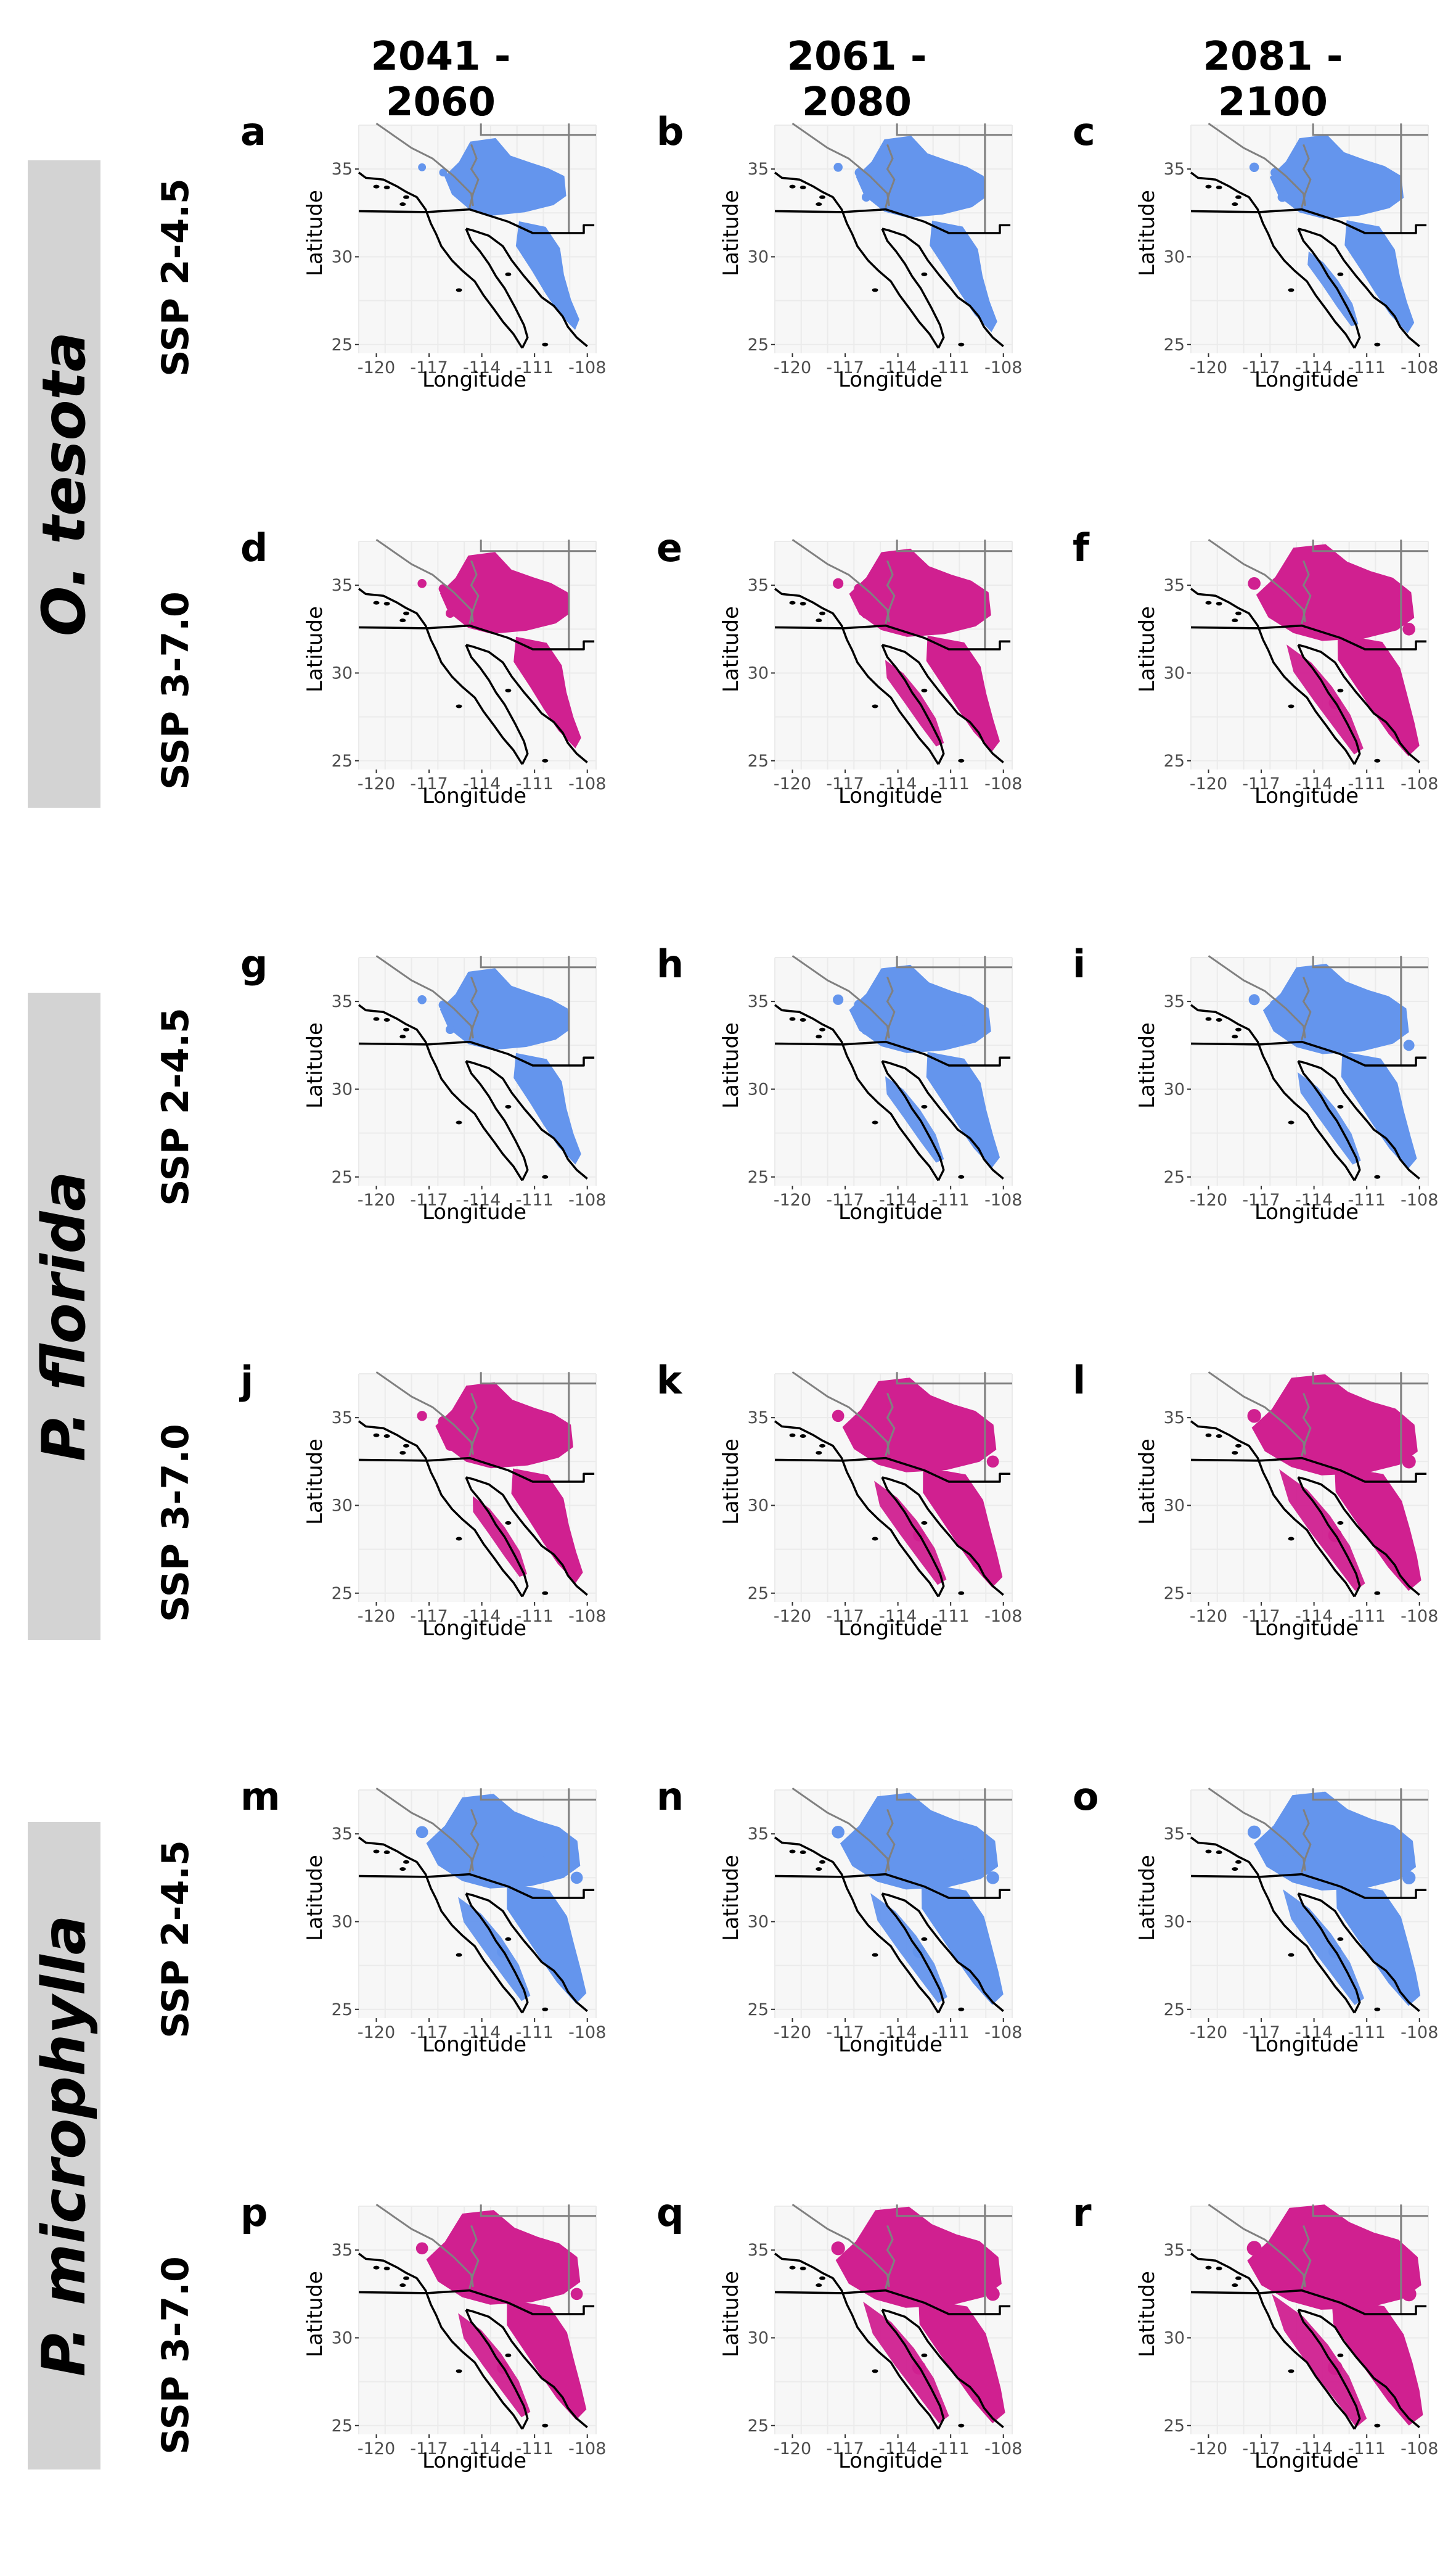 This screenshot has width=1456, height=2570. What do you see at coordinates (669, 547) in the screenshot?
I see `panel-letter-e: e` at bounding box center [669, 547].